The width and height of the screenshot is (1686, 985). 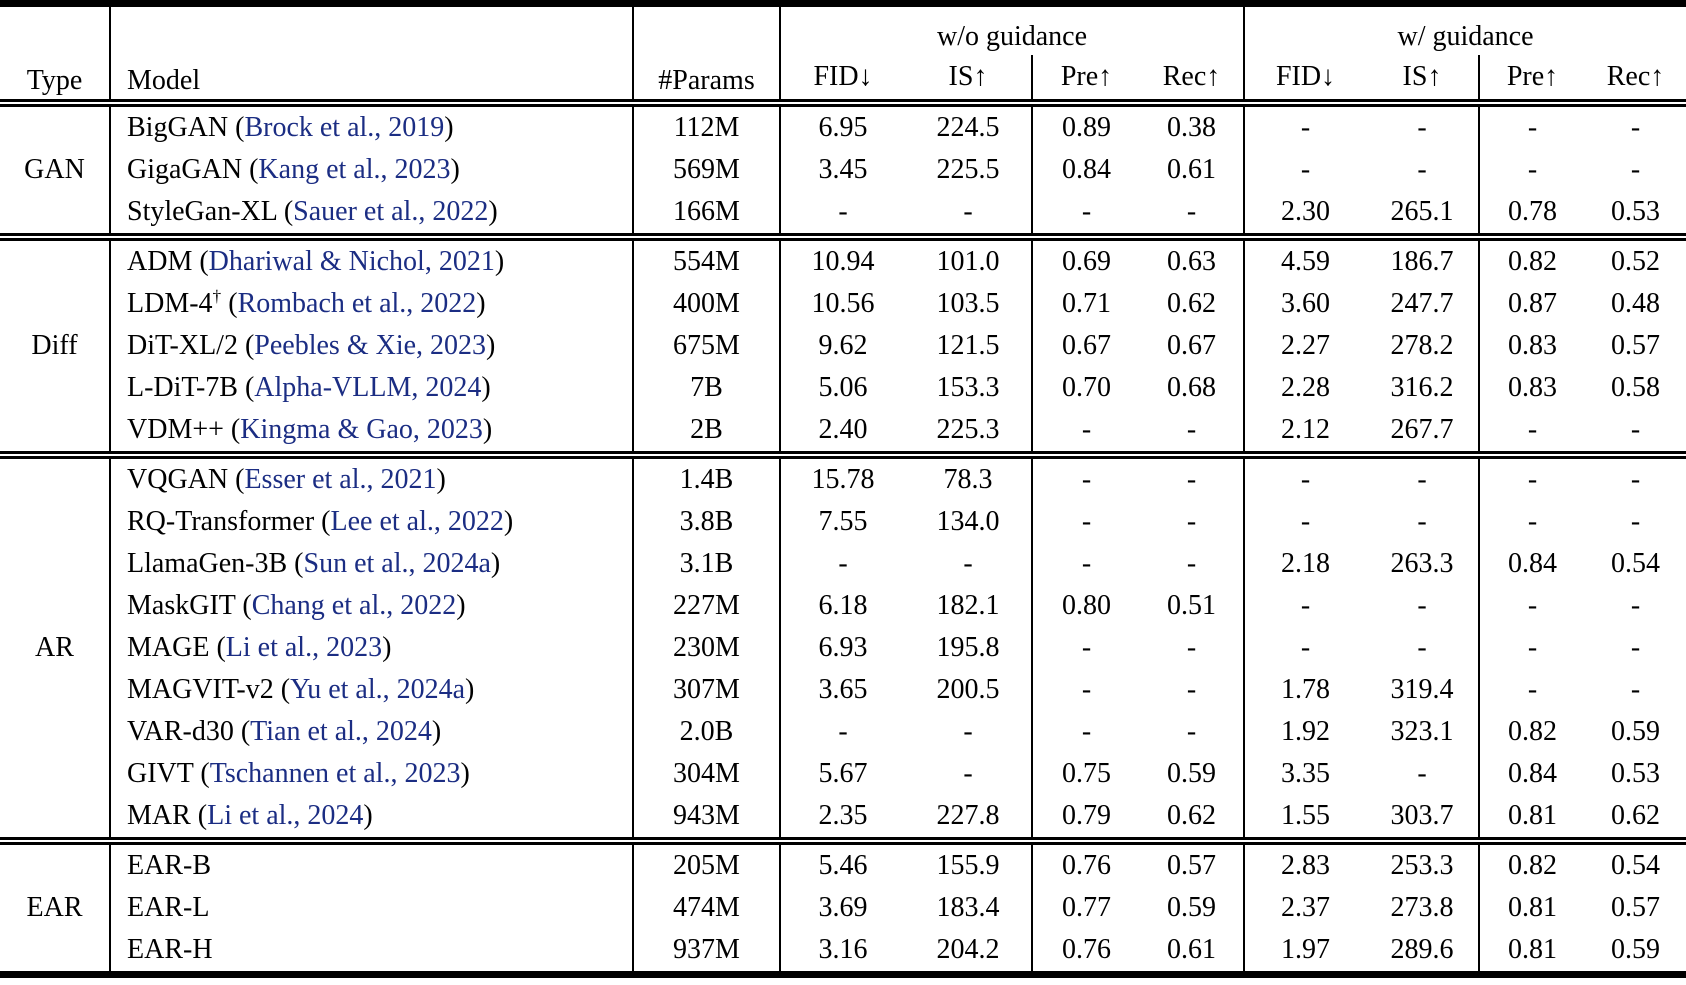 What do you see at coordinates (1635, 862) in the screenshot?
I see `rec-w-cell: 0.54` at bounding box center [1635, 862].